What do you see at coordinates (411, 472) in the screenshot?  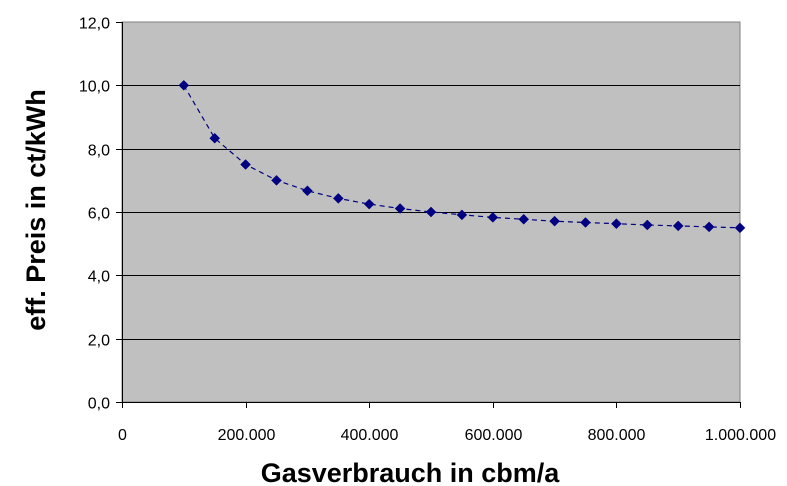 I see `x-axis-title: Gasverbrauch in cbm/a` at bounding box center [411, 472].